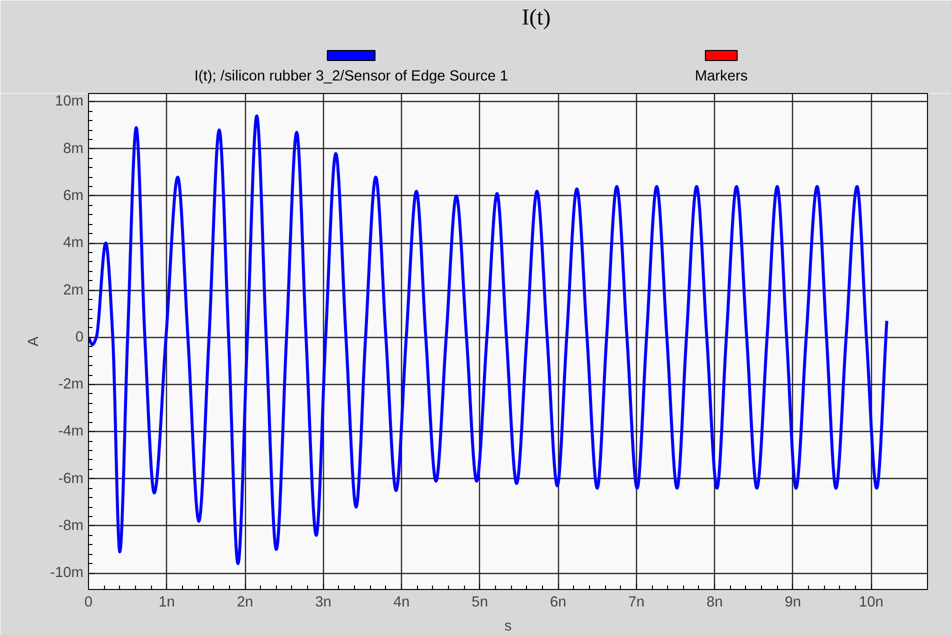  What do you see at coordinates (480, 602) in the screenshot?
I see `x-tick-label: 5n` at bounding box center [480, 602].